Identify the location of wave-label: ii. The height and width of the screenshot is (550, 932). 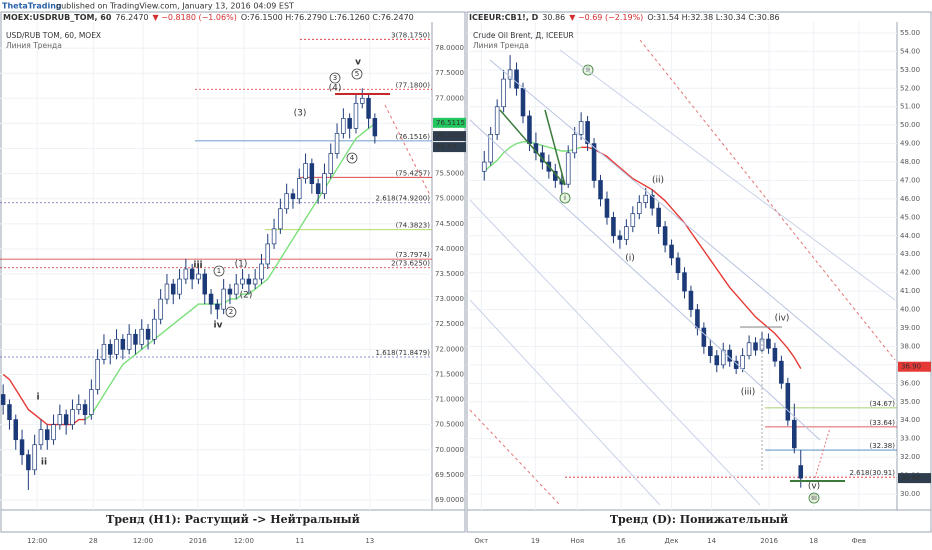
(588, 70).